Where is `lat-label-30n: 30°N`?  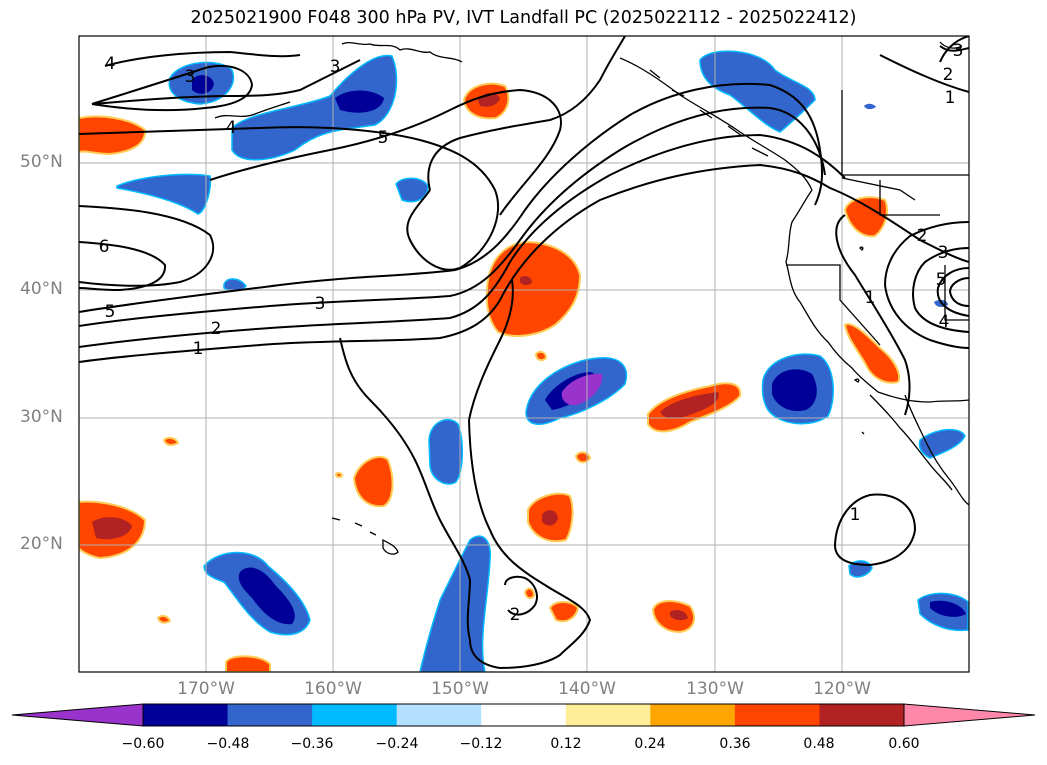
lat-label-30n: 30°N is located at coordinates (41, 417).